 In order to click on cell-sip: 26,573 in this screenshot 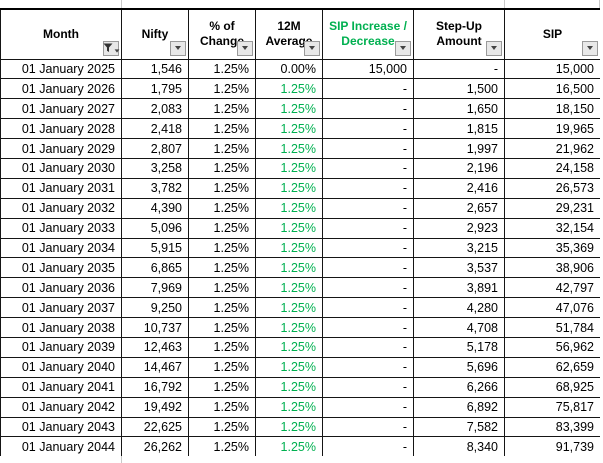, I will do `click(552, 188)`.